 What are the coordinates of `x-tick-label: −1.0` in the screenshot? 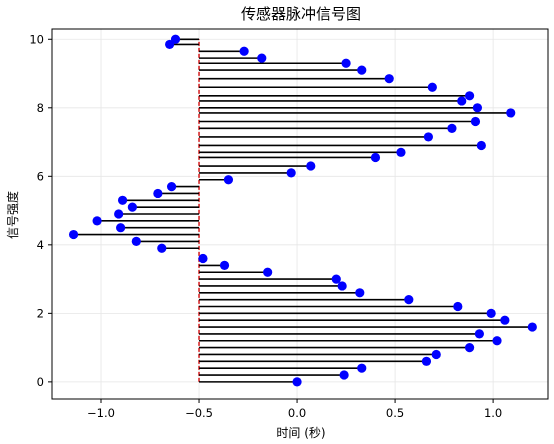 It's located at (101, 413).